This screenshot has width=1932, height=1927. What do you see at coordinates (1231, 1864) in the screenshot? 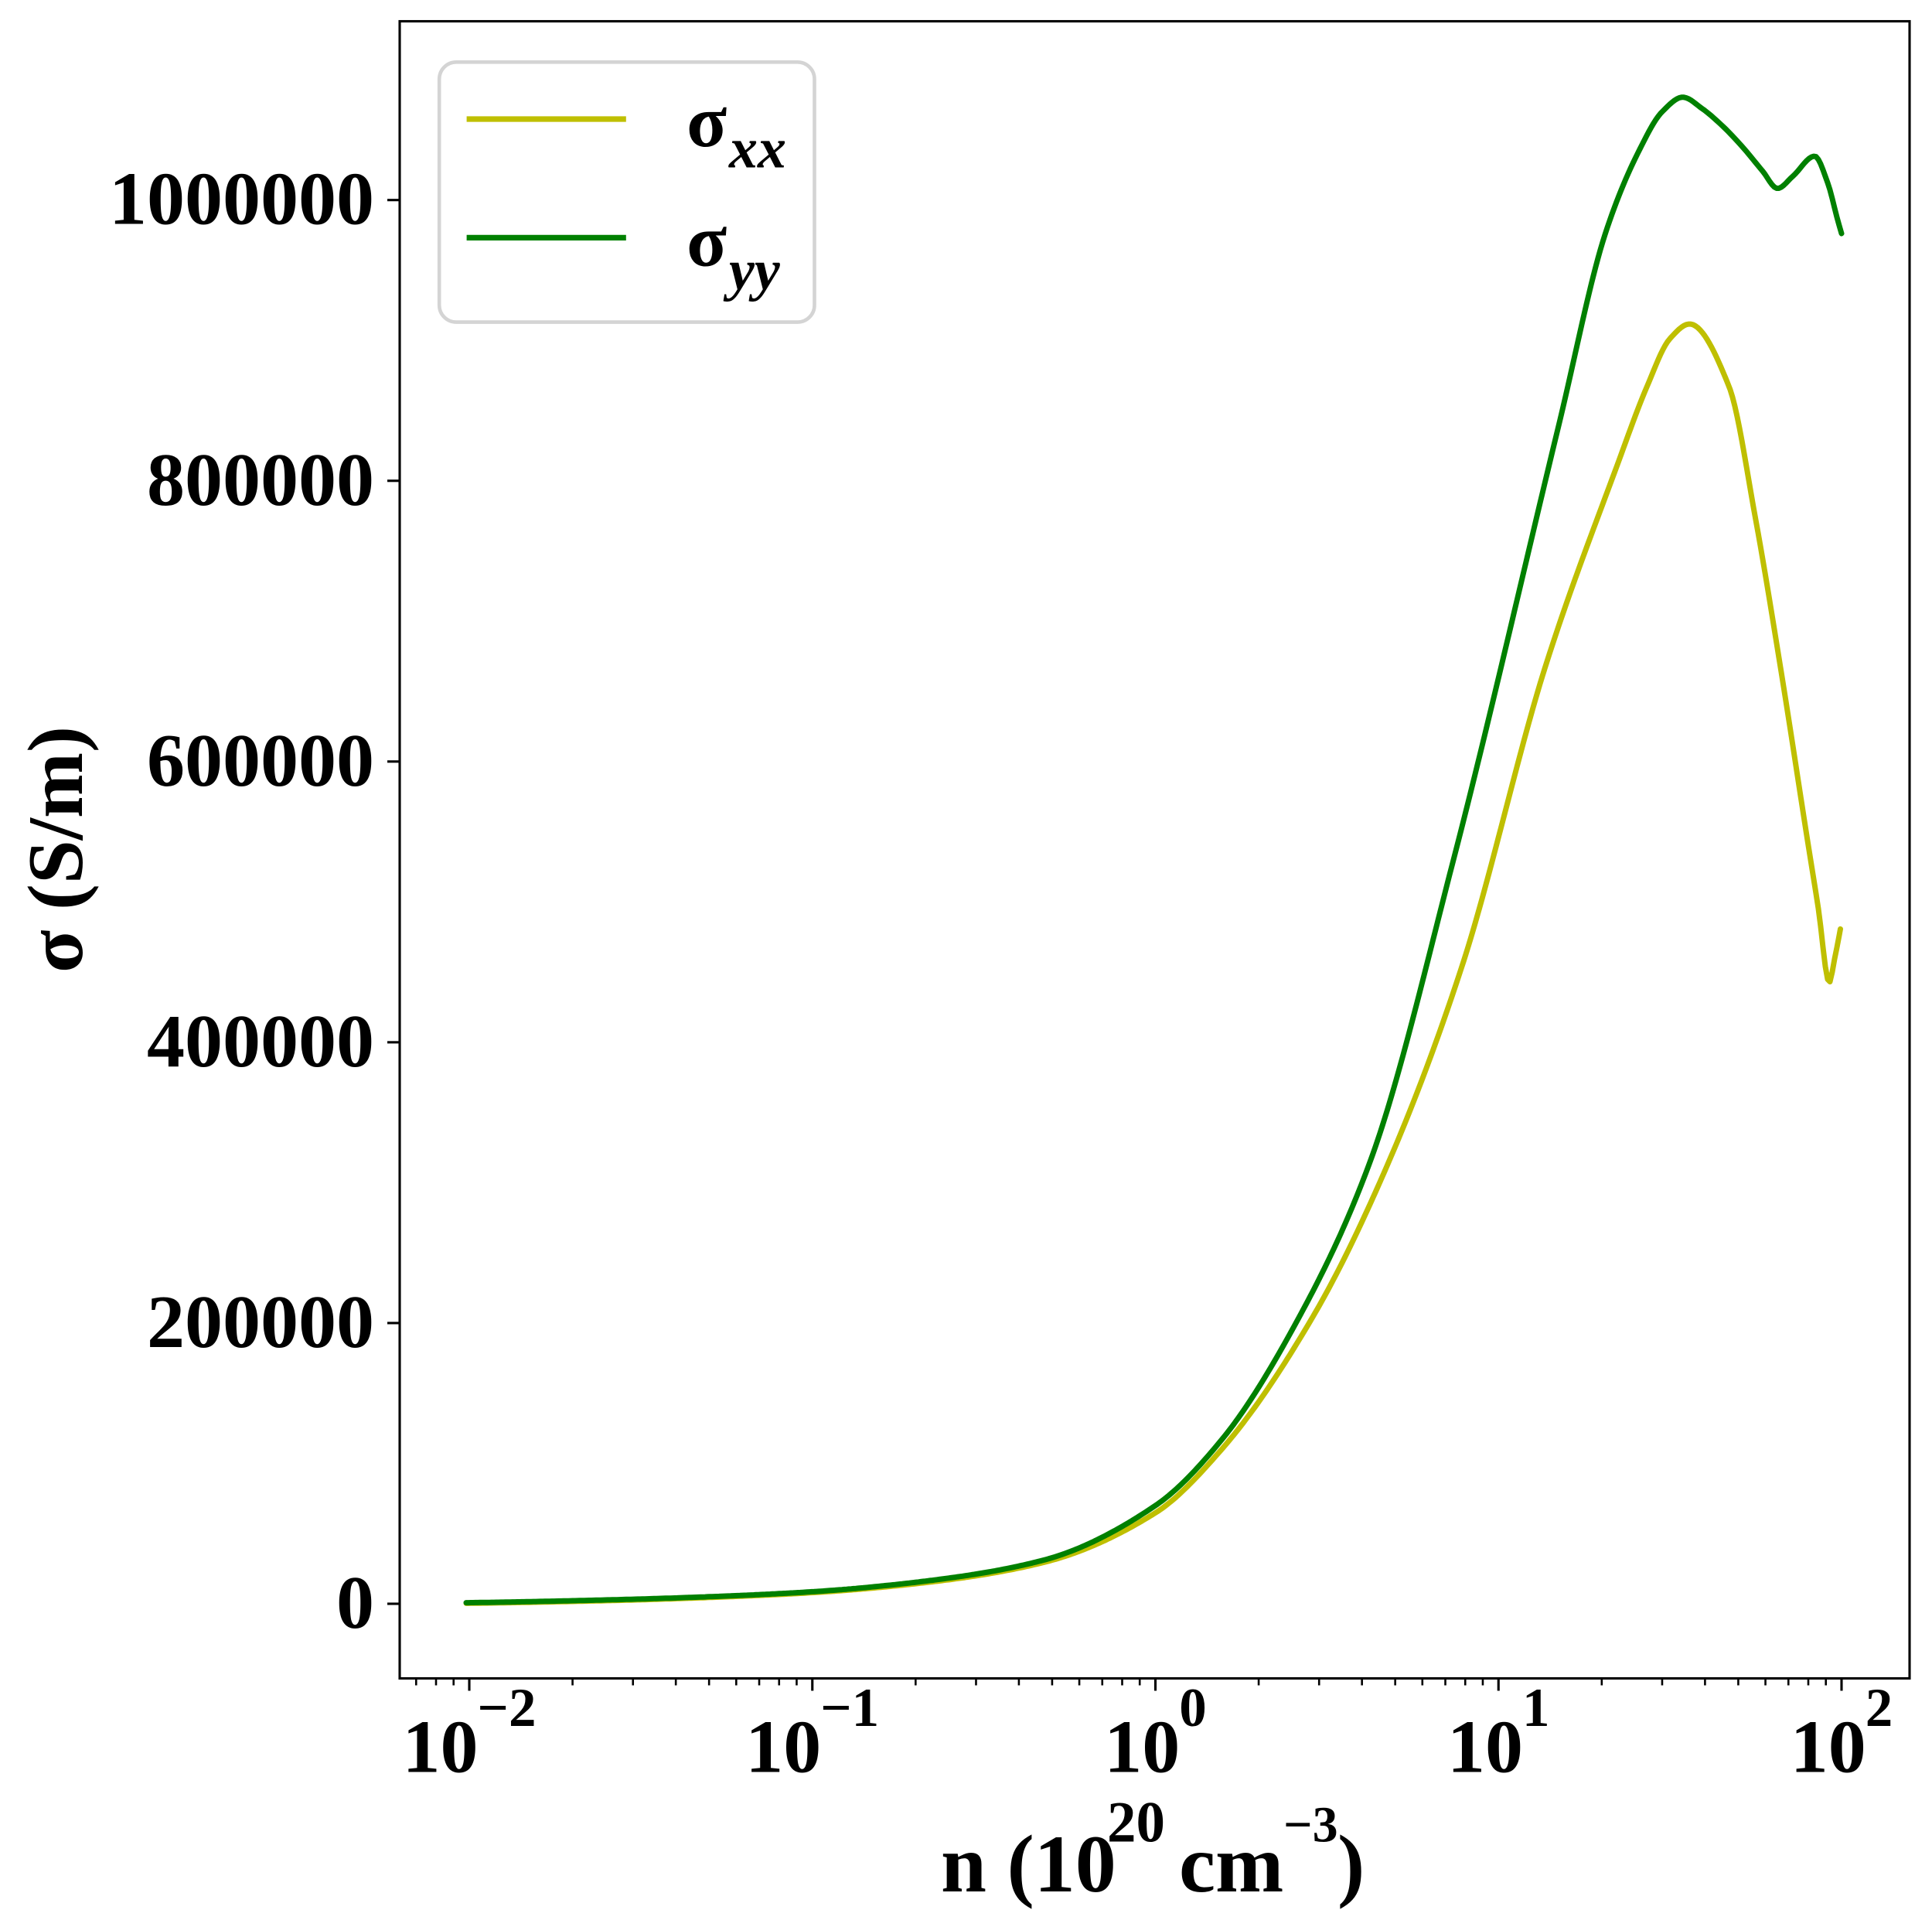
I see `svg-text: cm` at bounding box center [1231, 1864].